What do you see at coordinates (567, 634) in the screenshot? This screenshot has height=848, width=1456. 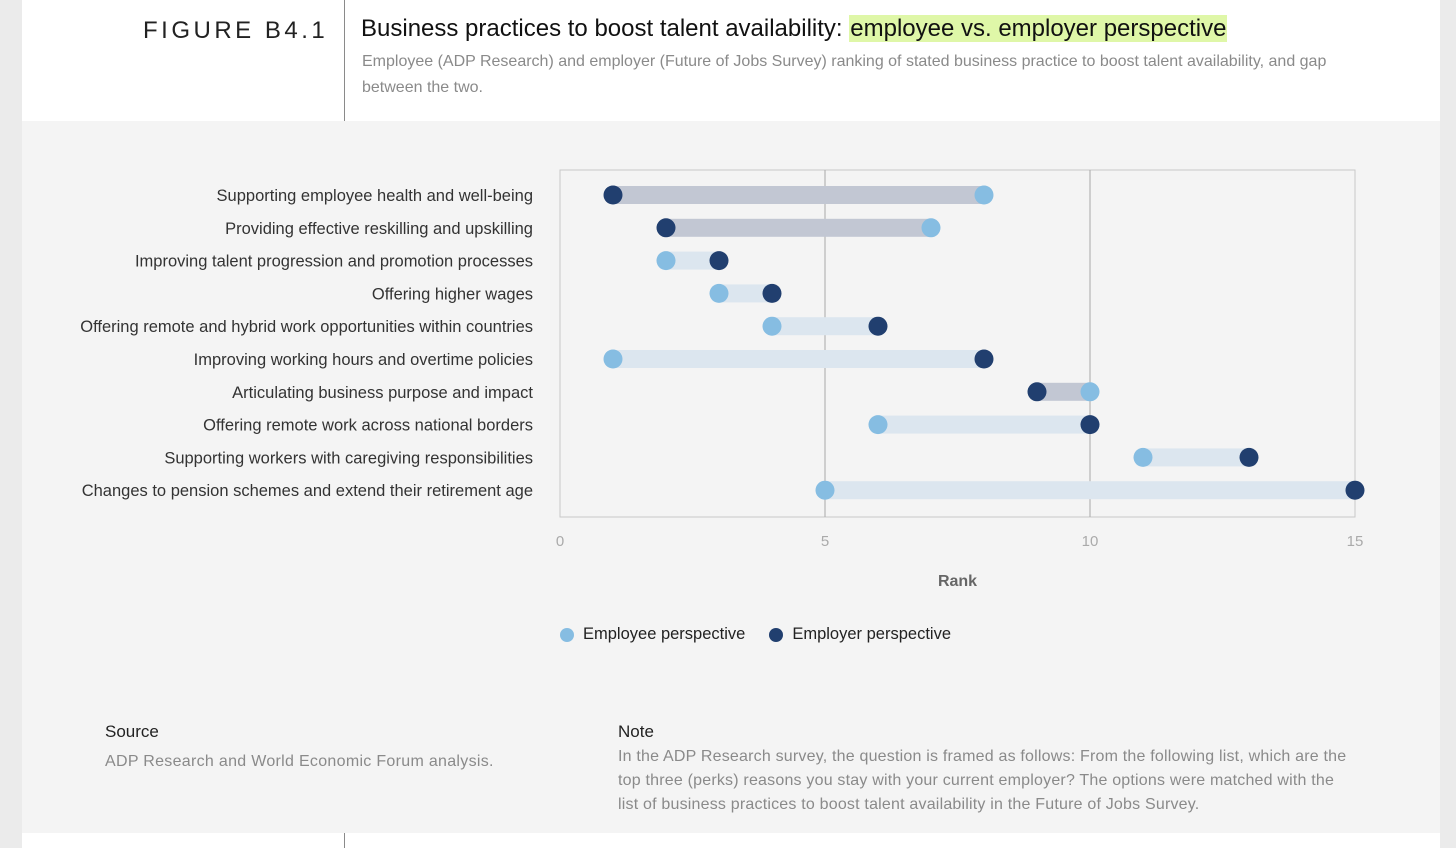 I see `legend-swatch-employee` at bounding box center [567, 634].